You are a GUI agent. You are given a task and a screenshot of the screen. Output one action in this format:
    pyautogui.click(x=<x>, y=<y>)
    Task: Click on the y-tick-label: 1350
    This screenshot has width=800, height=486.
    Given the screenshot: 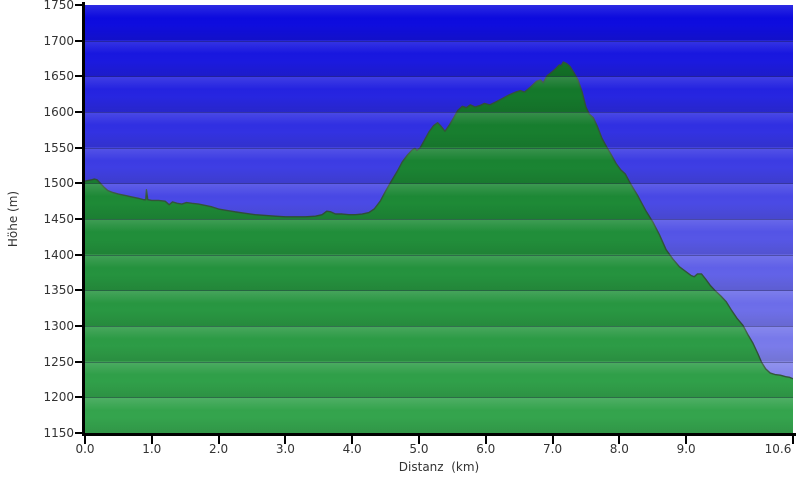 What is the action you would take?
    pyautogui.click(x=58, y=290)
    